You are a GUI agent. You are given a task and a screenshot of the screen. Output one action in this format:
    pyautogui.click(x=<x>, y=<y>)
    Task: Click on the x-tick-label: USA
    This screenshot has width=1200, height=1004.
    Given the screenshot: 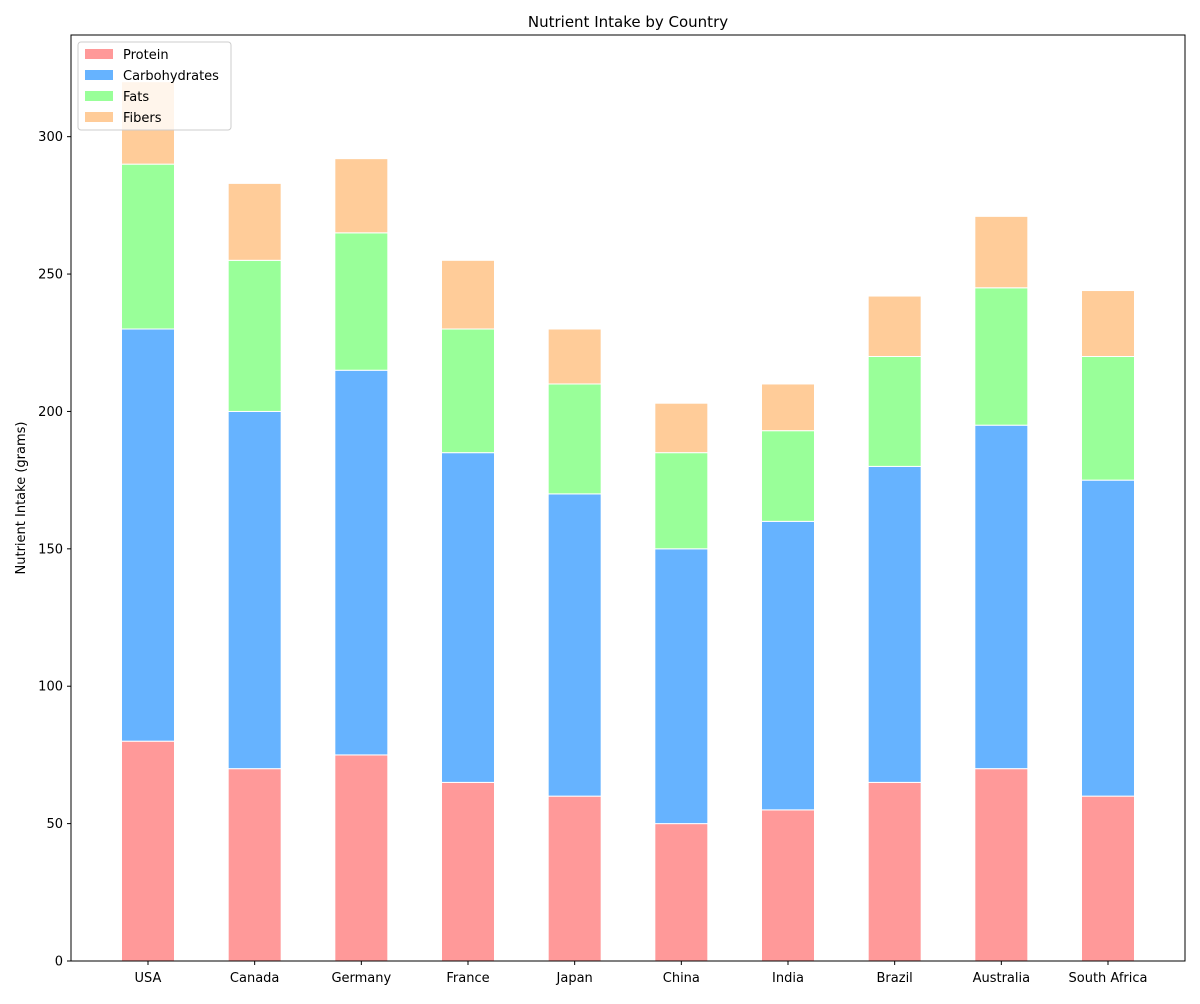 What is the action you would take?
    pyautogui.click(x=148, y=978)
    